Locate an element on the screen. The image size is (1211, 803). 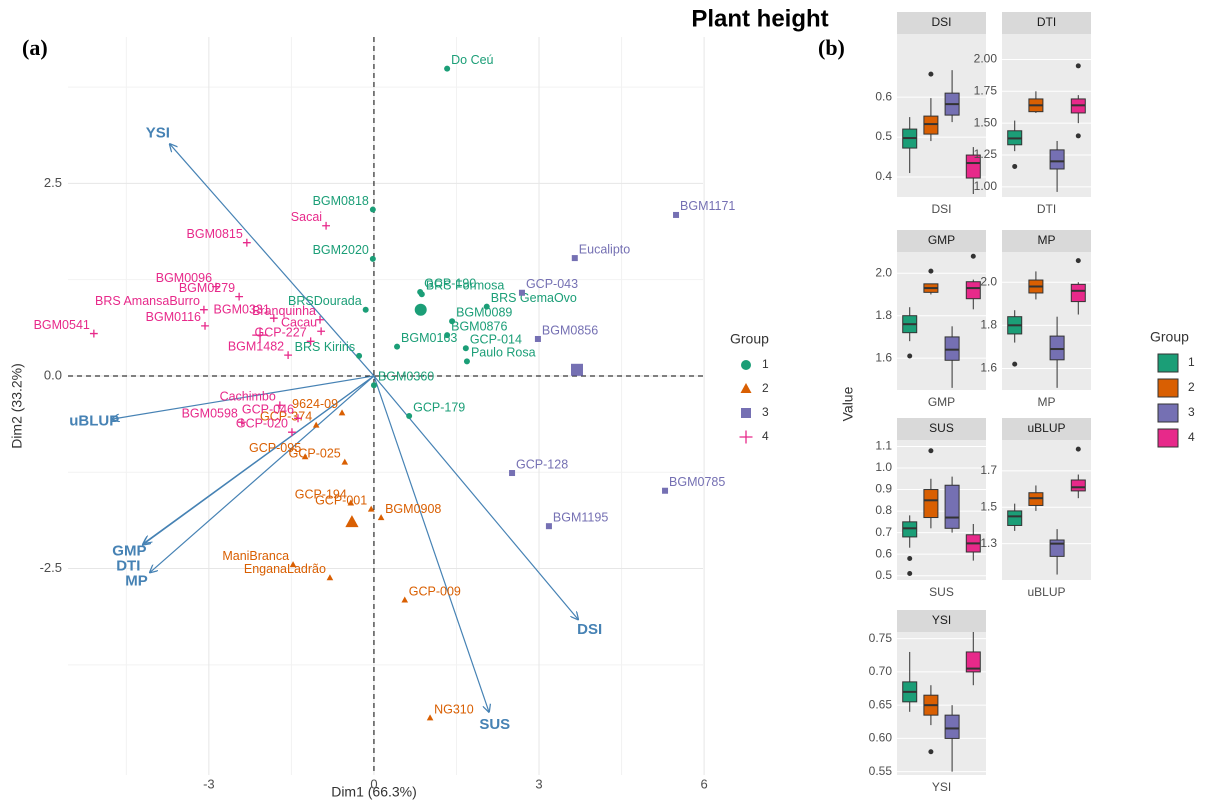
point-label: BGM0856 is located at coordinates (570, 330).